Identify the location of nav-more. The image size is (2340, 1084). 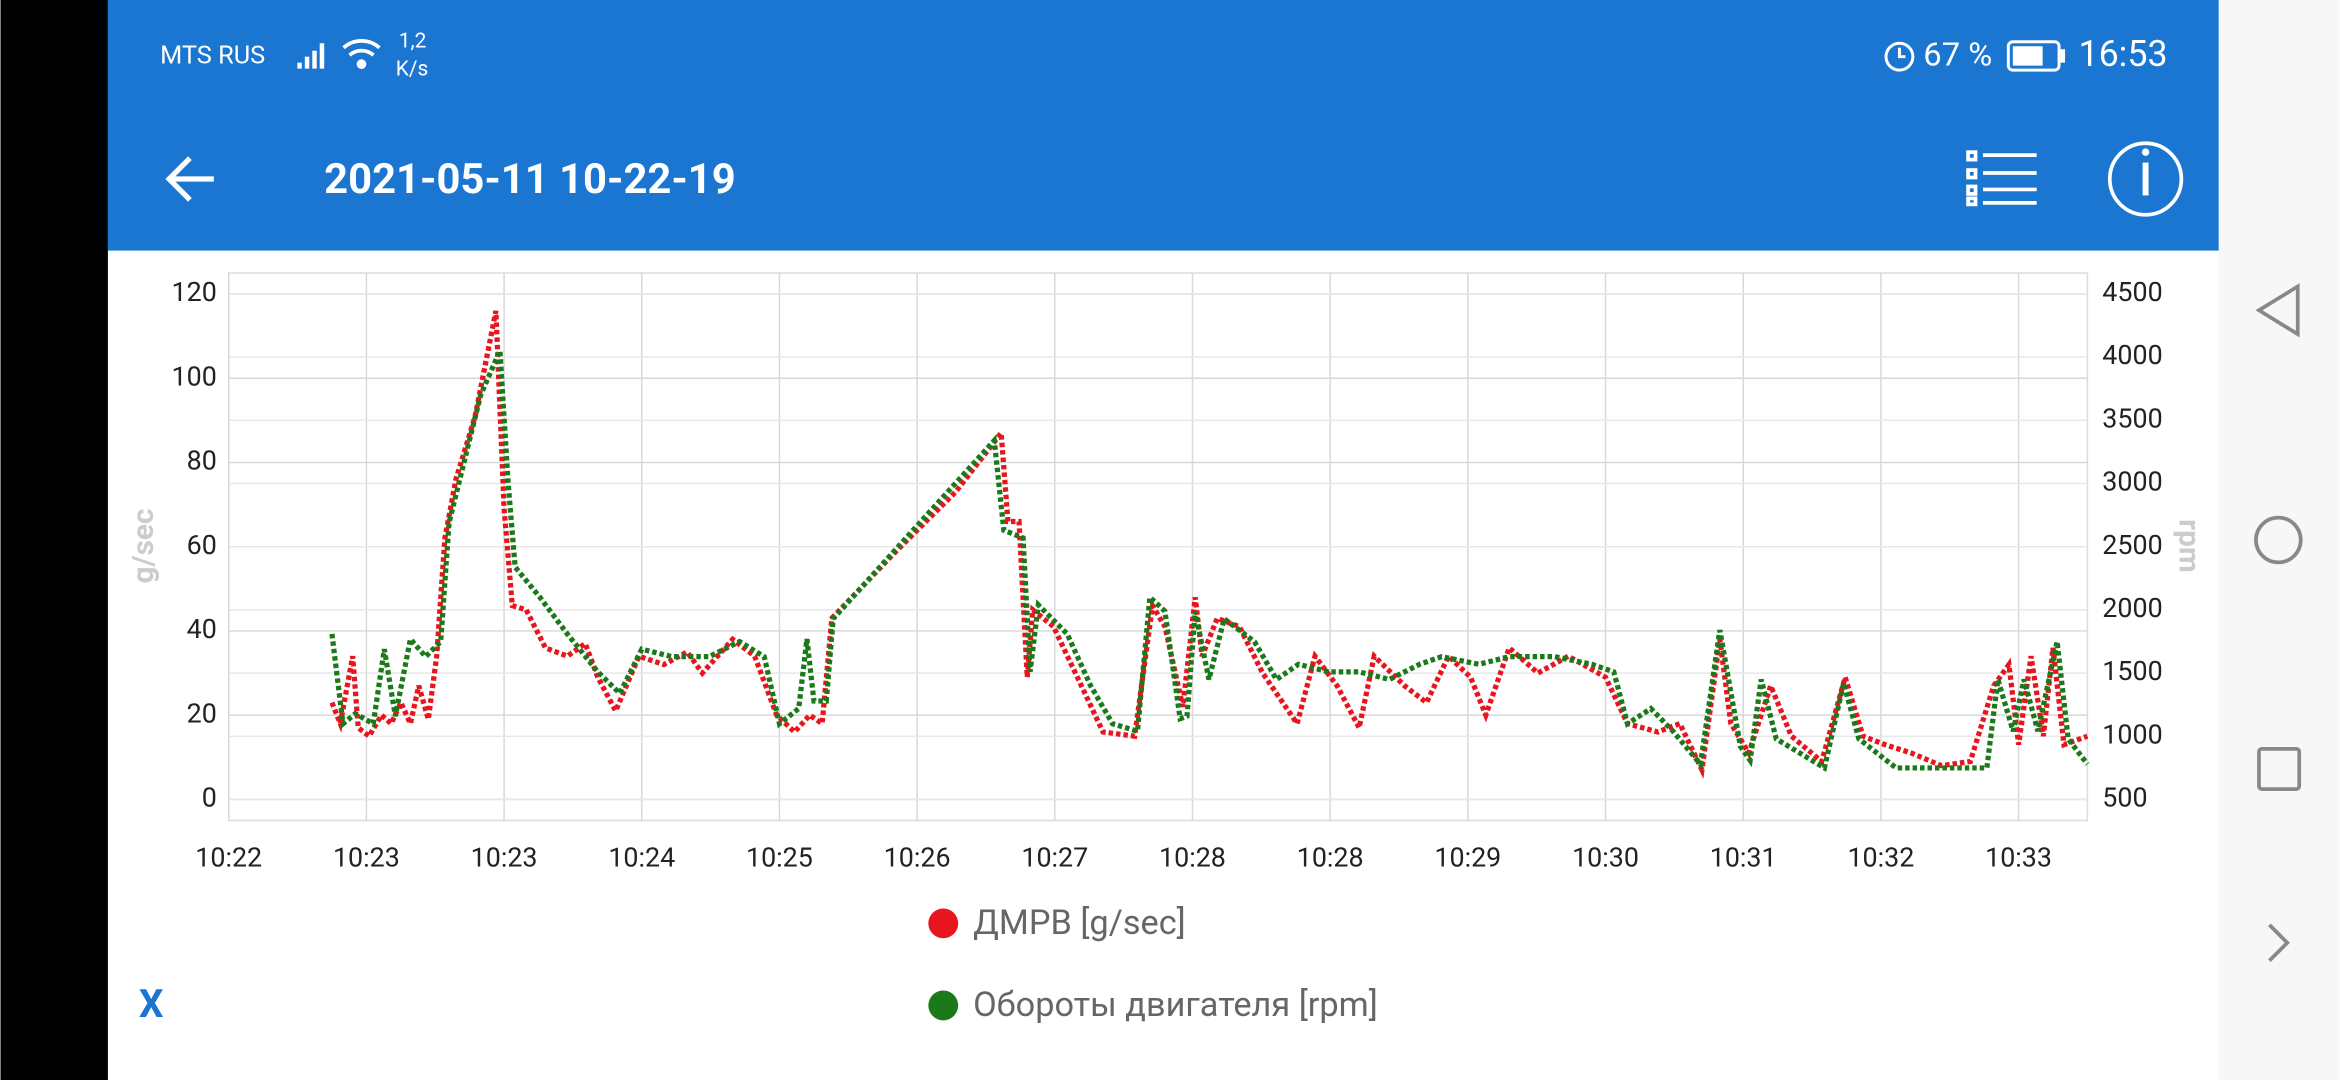
(2279, 942).